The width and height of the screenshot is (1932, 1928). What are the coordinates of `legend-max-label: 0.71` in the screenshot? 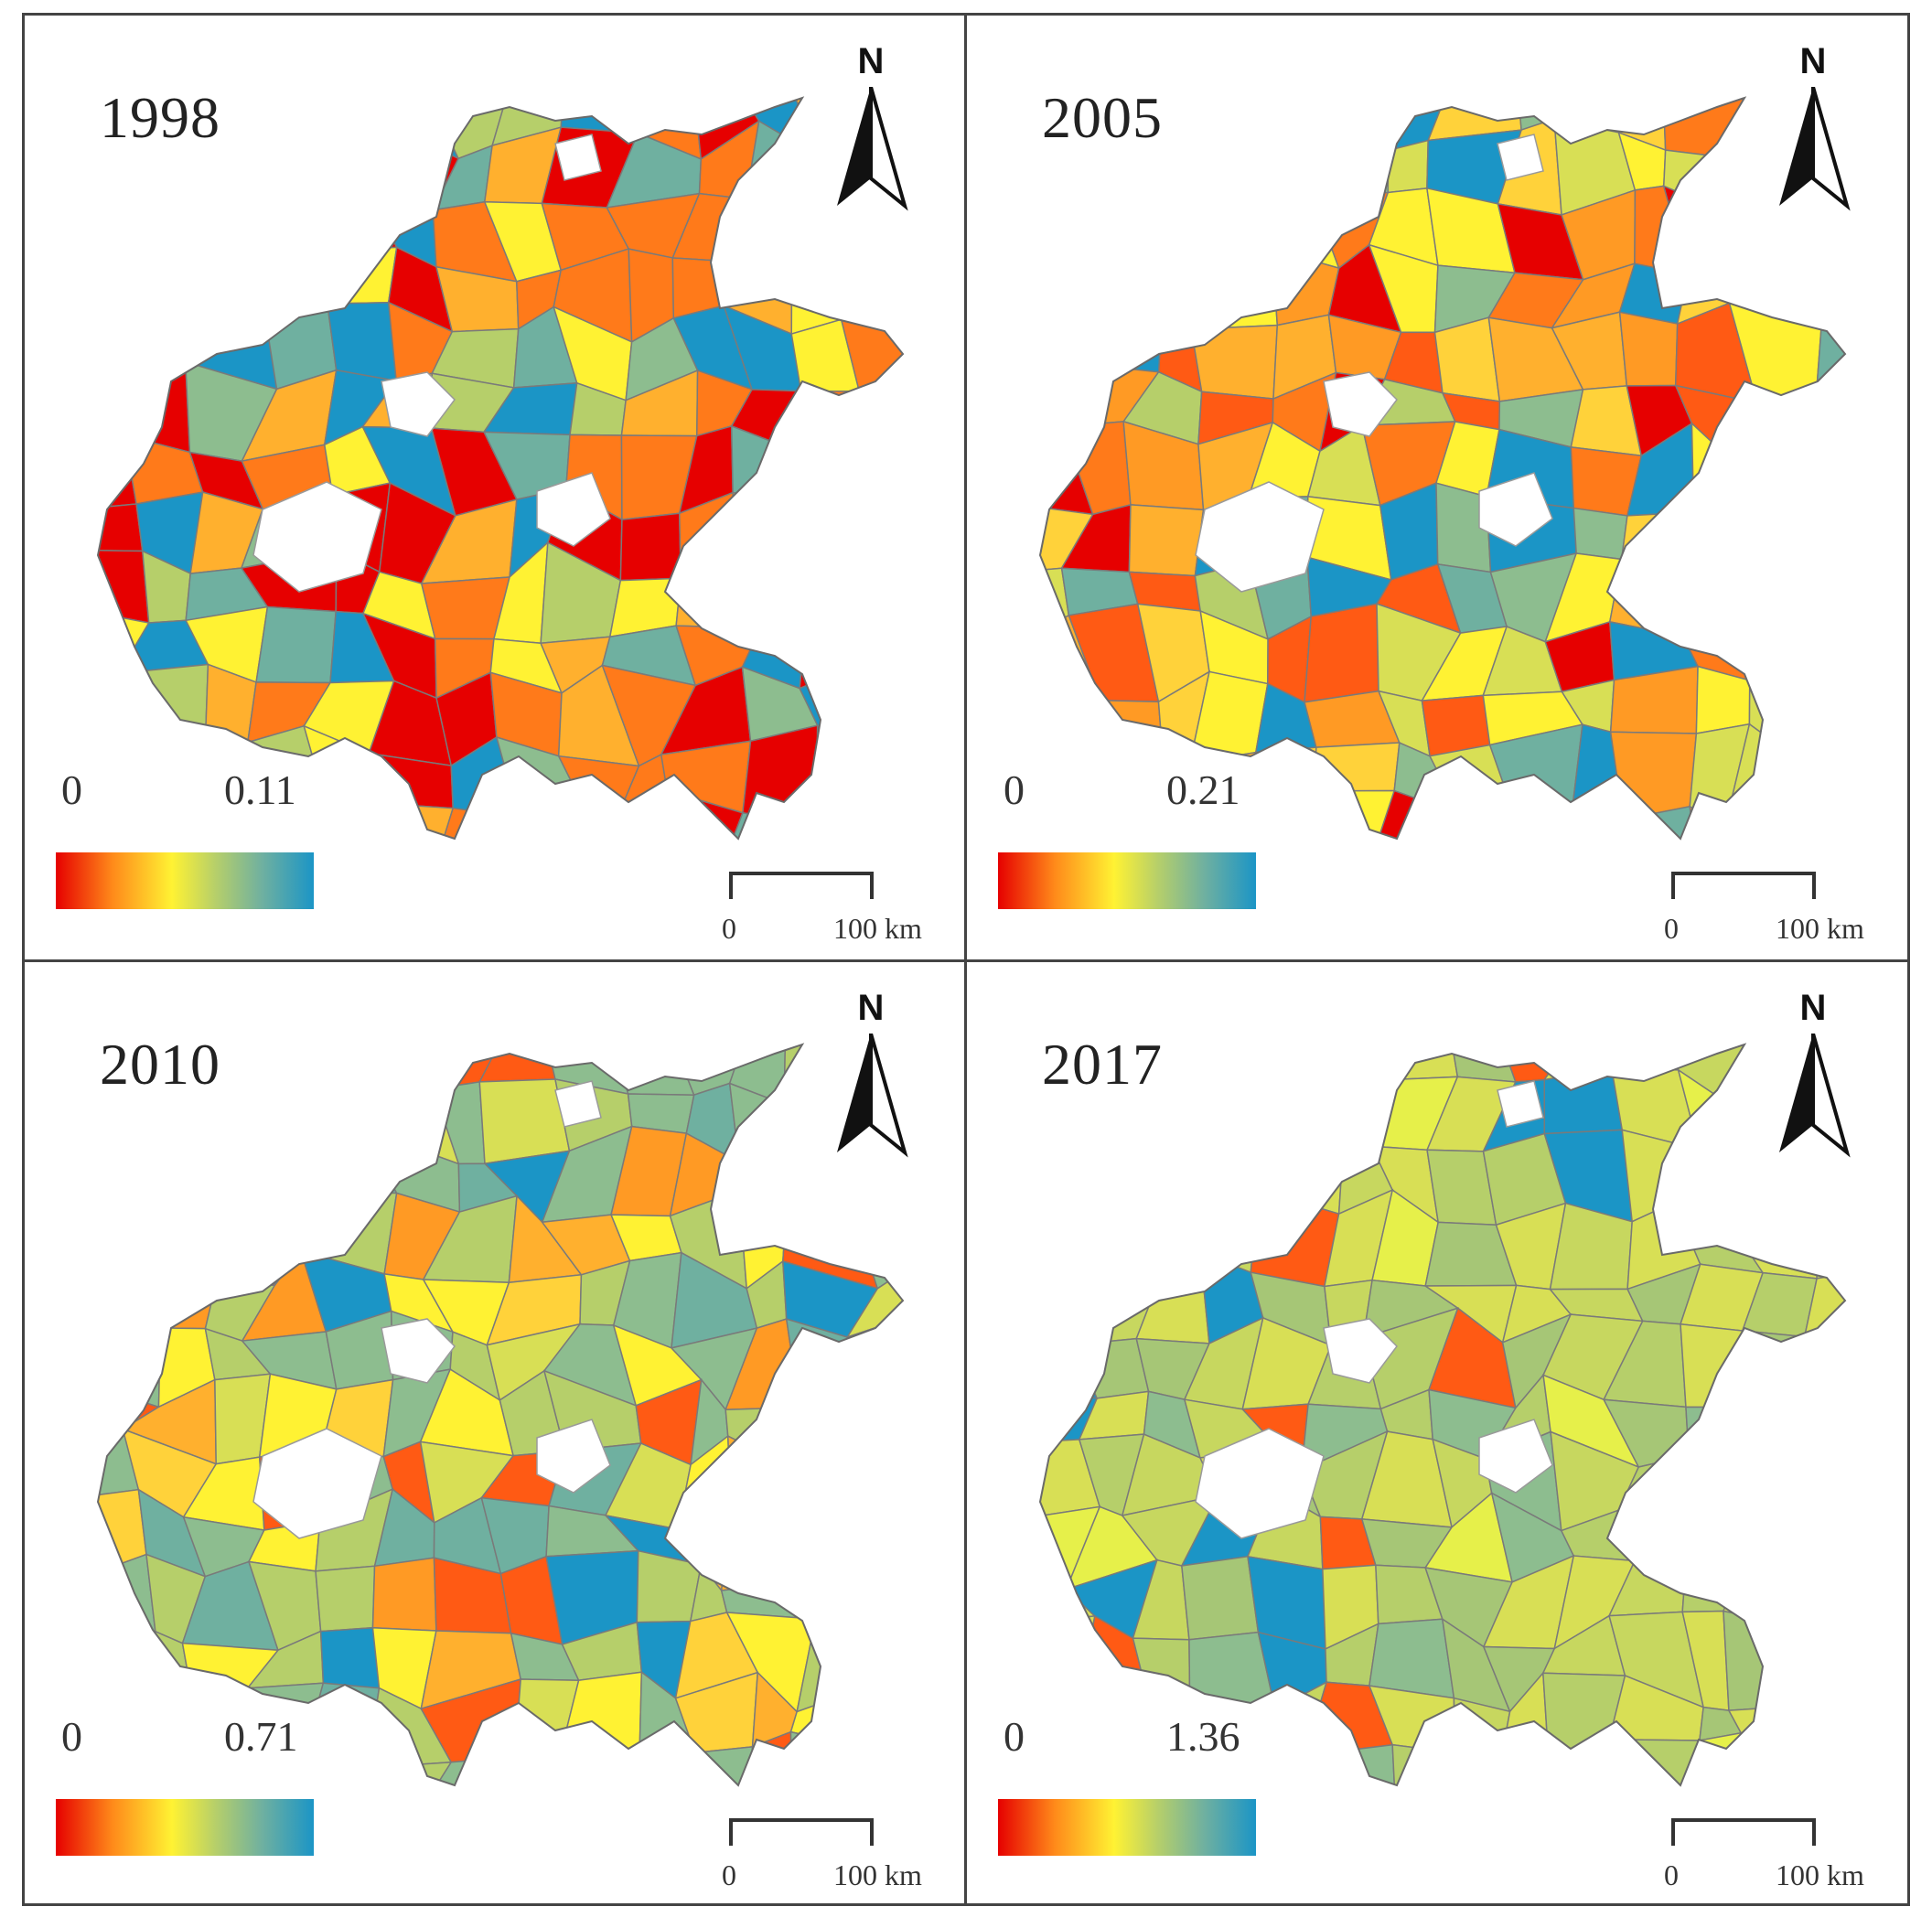 It's located at (261, 1736).